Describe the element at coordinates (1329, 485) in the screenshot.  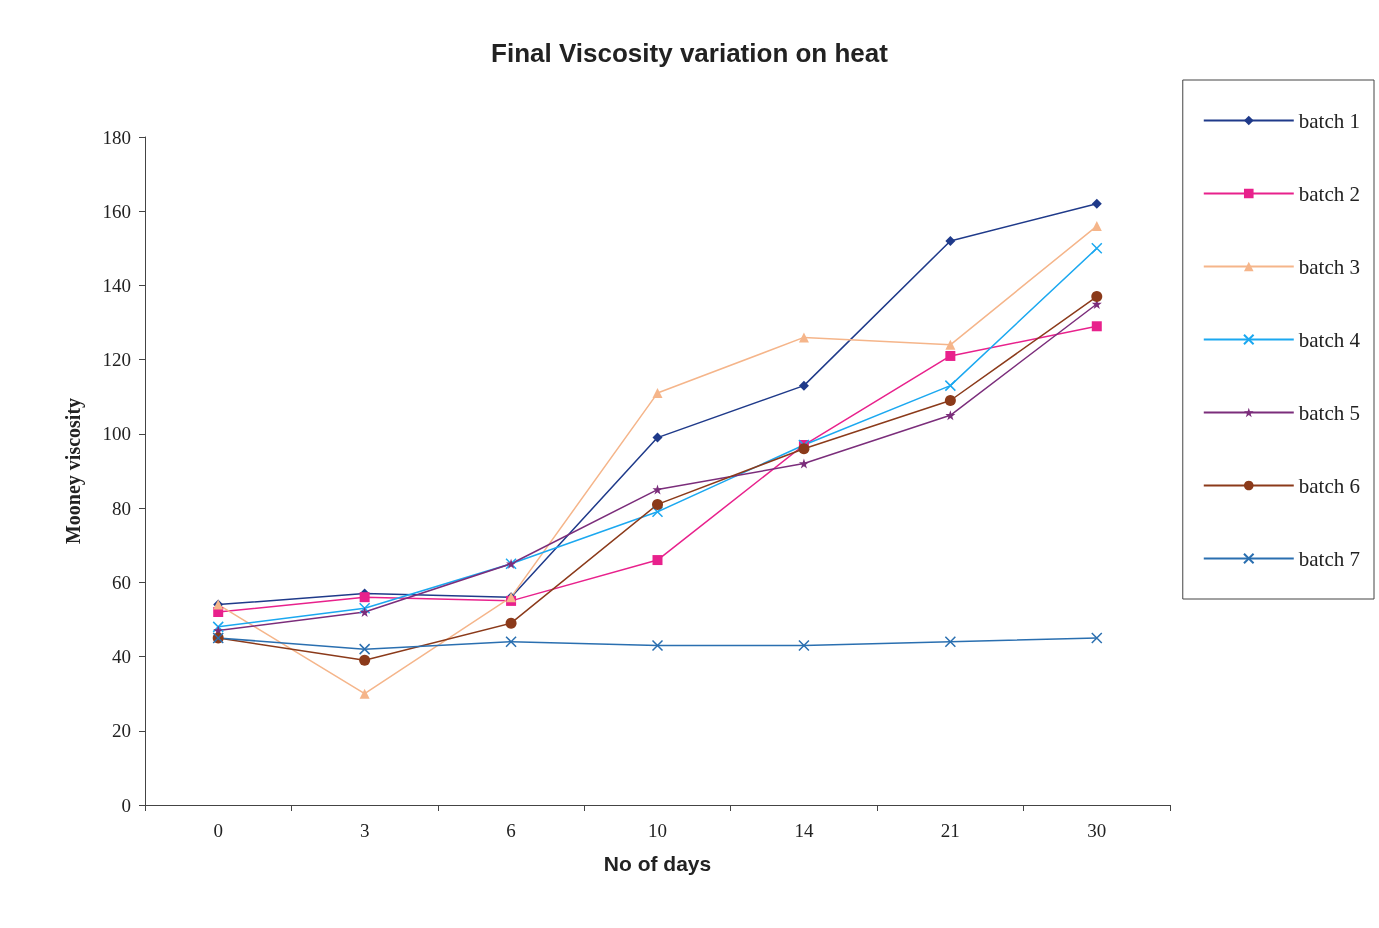
I see `legend-label: batch 6` at that location.